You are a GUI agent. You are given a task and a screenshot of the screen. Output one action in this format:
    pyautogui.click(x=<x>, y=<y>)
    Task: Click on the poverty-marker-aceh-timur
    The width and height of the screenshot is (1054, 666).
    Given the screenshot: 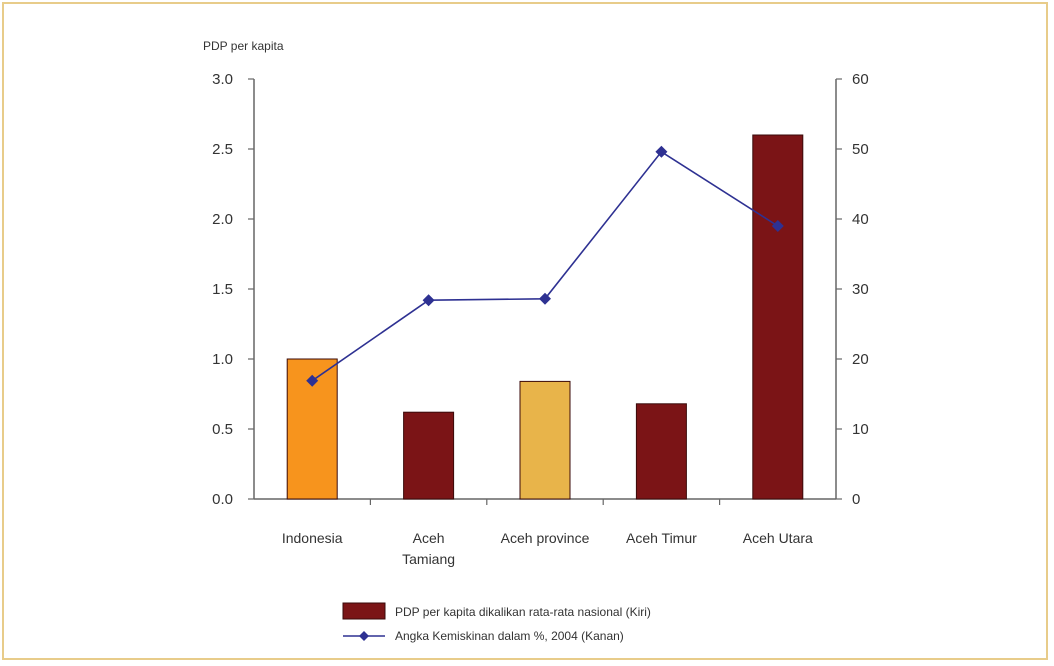 What is the action you would take?
    pyautogui.click(x=661, y=151)
    